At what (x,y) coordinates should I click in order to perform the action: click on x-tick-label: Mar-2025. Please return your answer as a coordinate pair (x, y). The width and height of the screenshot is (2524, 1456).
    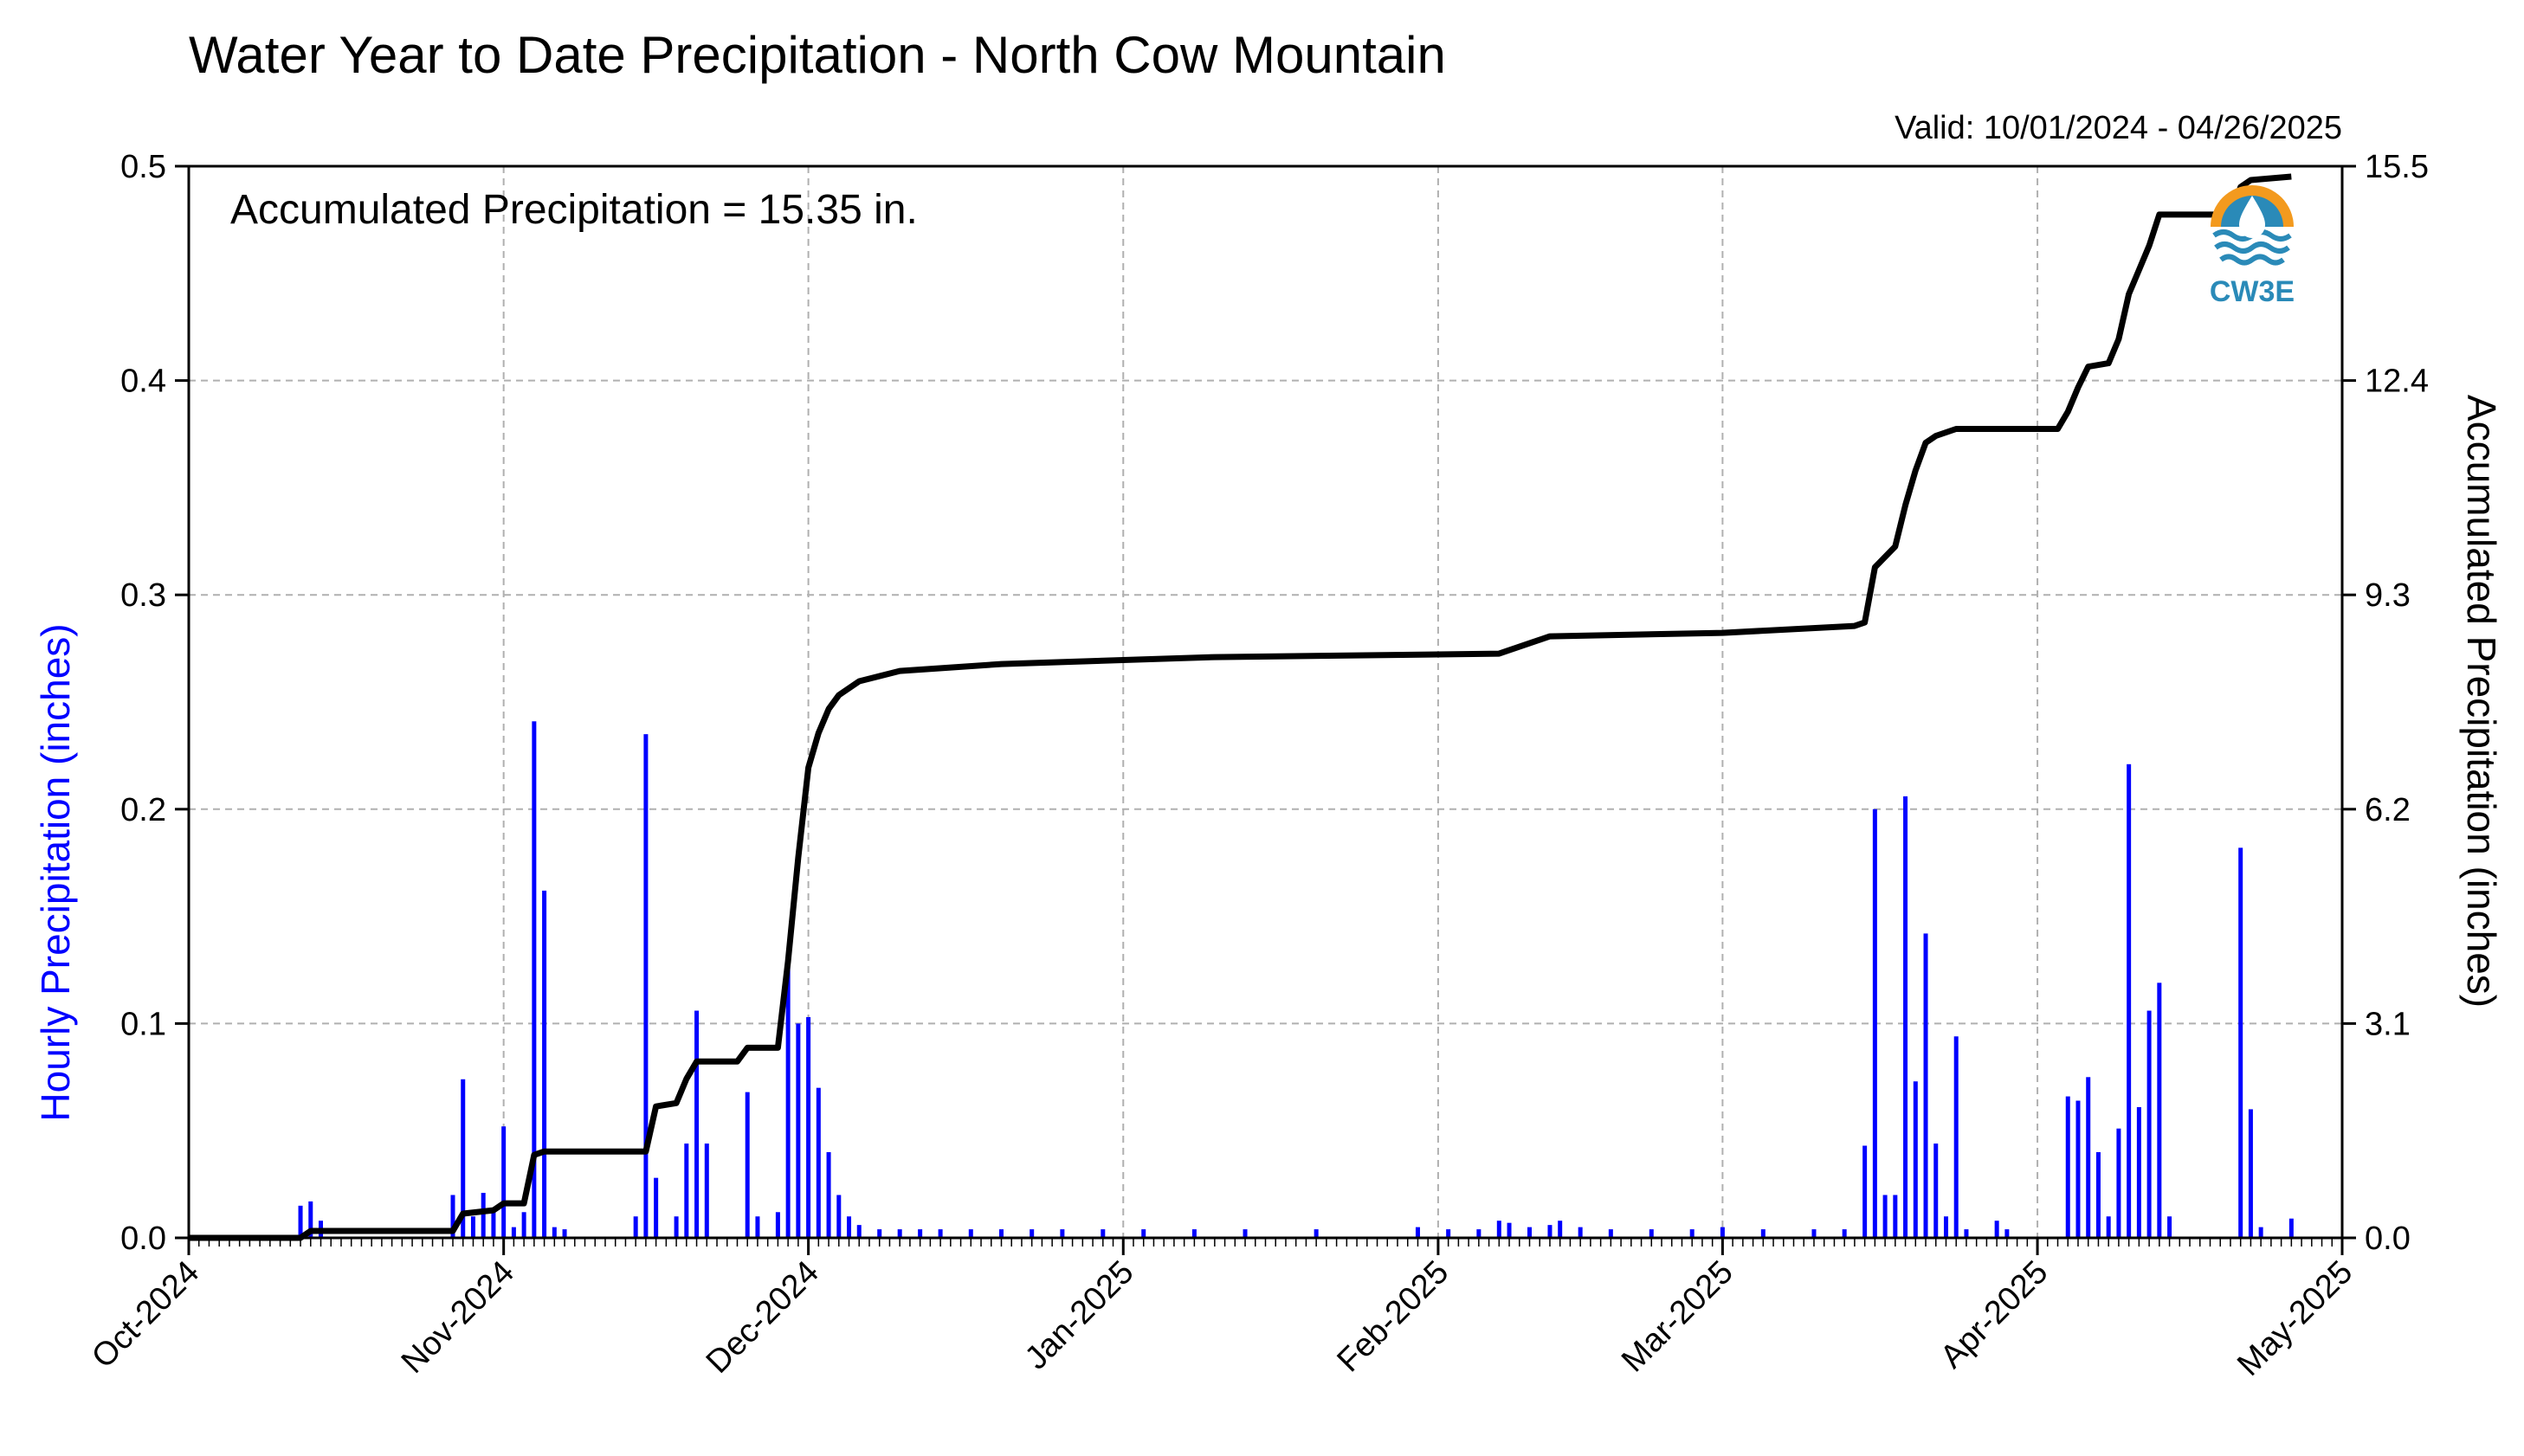
    Looking at the image, I should click on (1677, 1317).